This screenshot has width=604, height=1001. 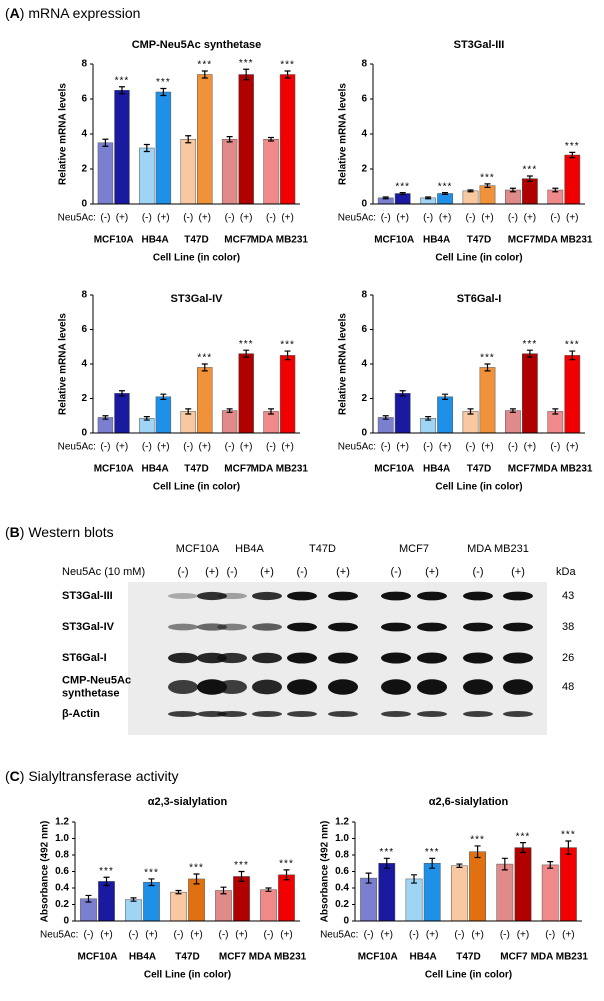 I want to click on y-axis-label: Absorbance (492 nm), so click(x=45, y=872).